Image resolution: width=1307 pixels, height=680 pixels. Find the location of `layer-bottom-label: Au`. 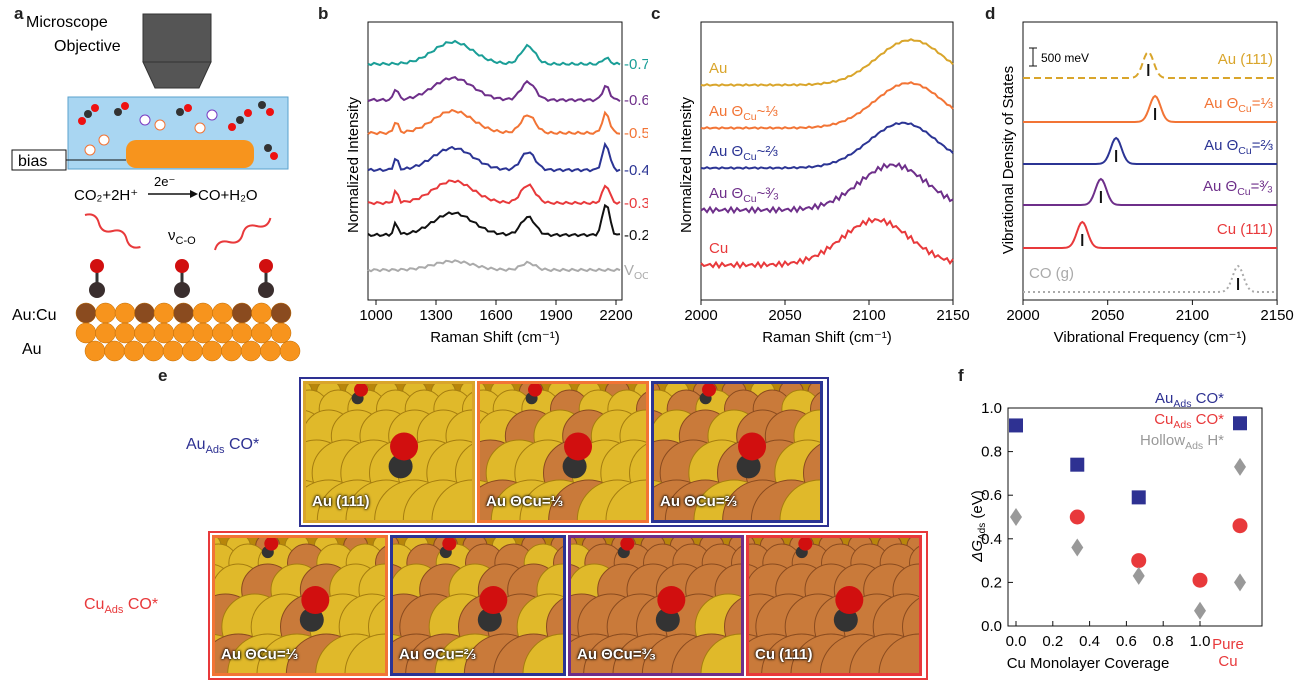

layer-bottom-label: Au is located at coordinates (32, 349).